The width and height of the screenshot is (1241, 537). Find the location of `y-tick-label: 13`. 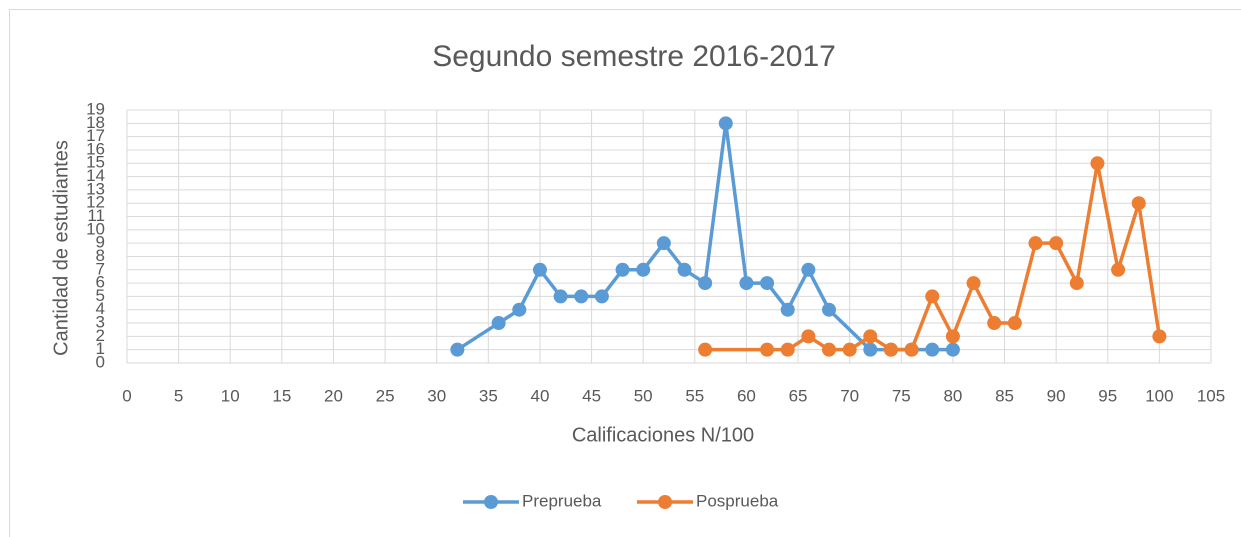

y-tick-label: 13 is located at coordinates (95, 188).